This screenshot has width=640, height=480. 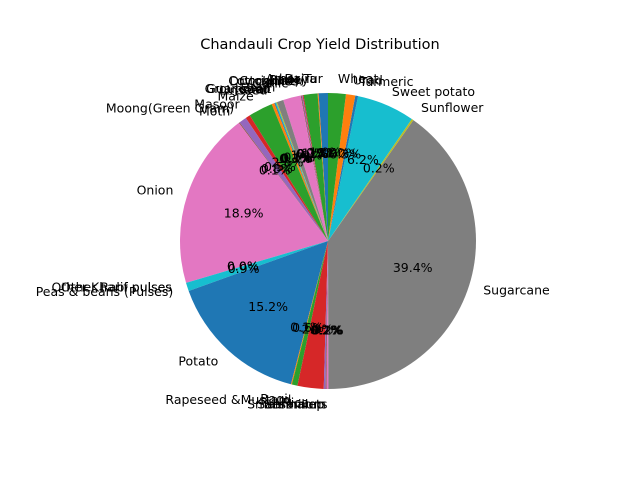 What do you see at coordinates (318, 152) in the screenshot?
I see `pie-percent-barley: 1.5%` at bounding box center [318, 152].